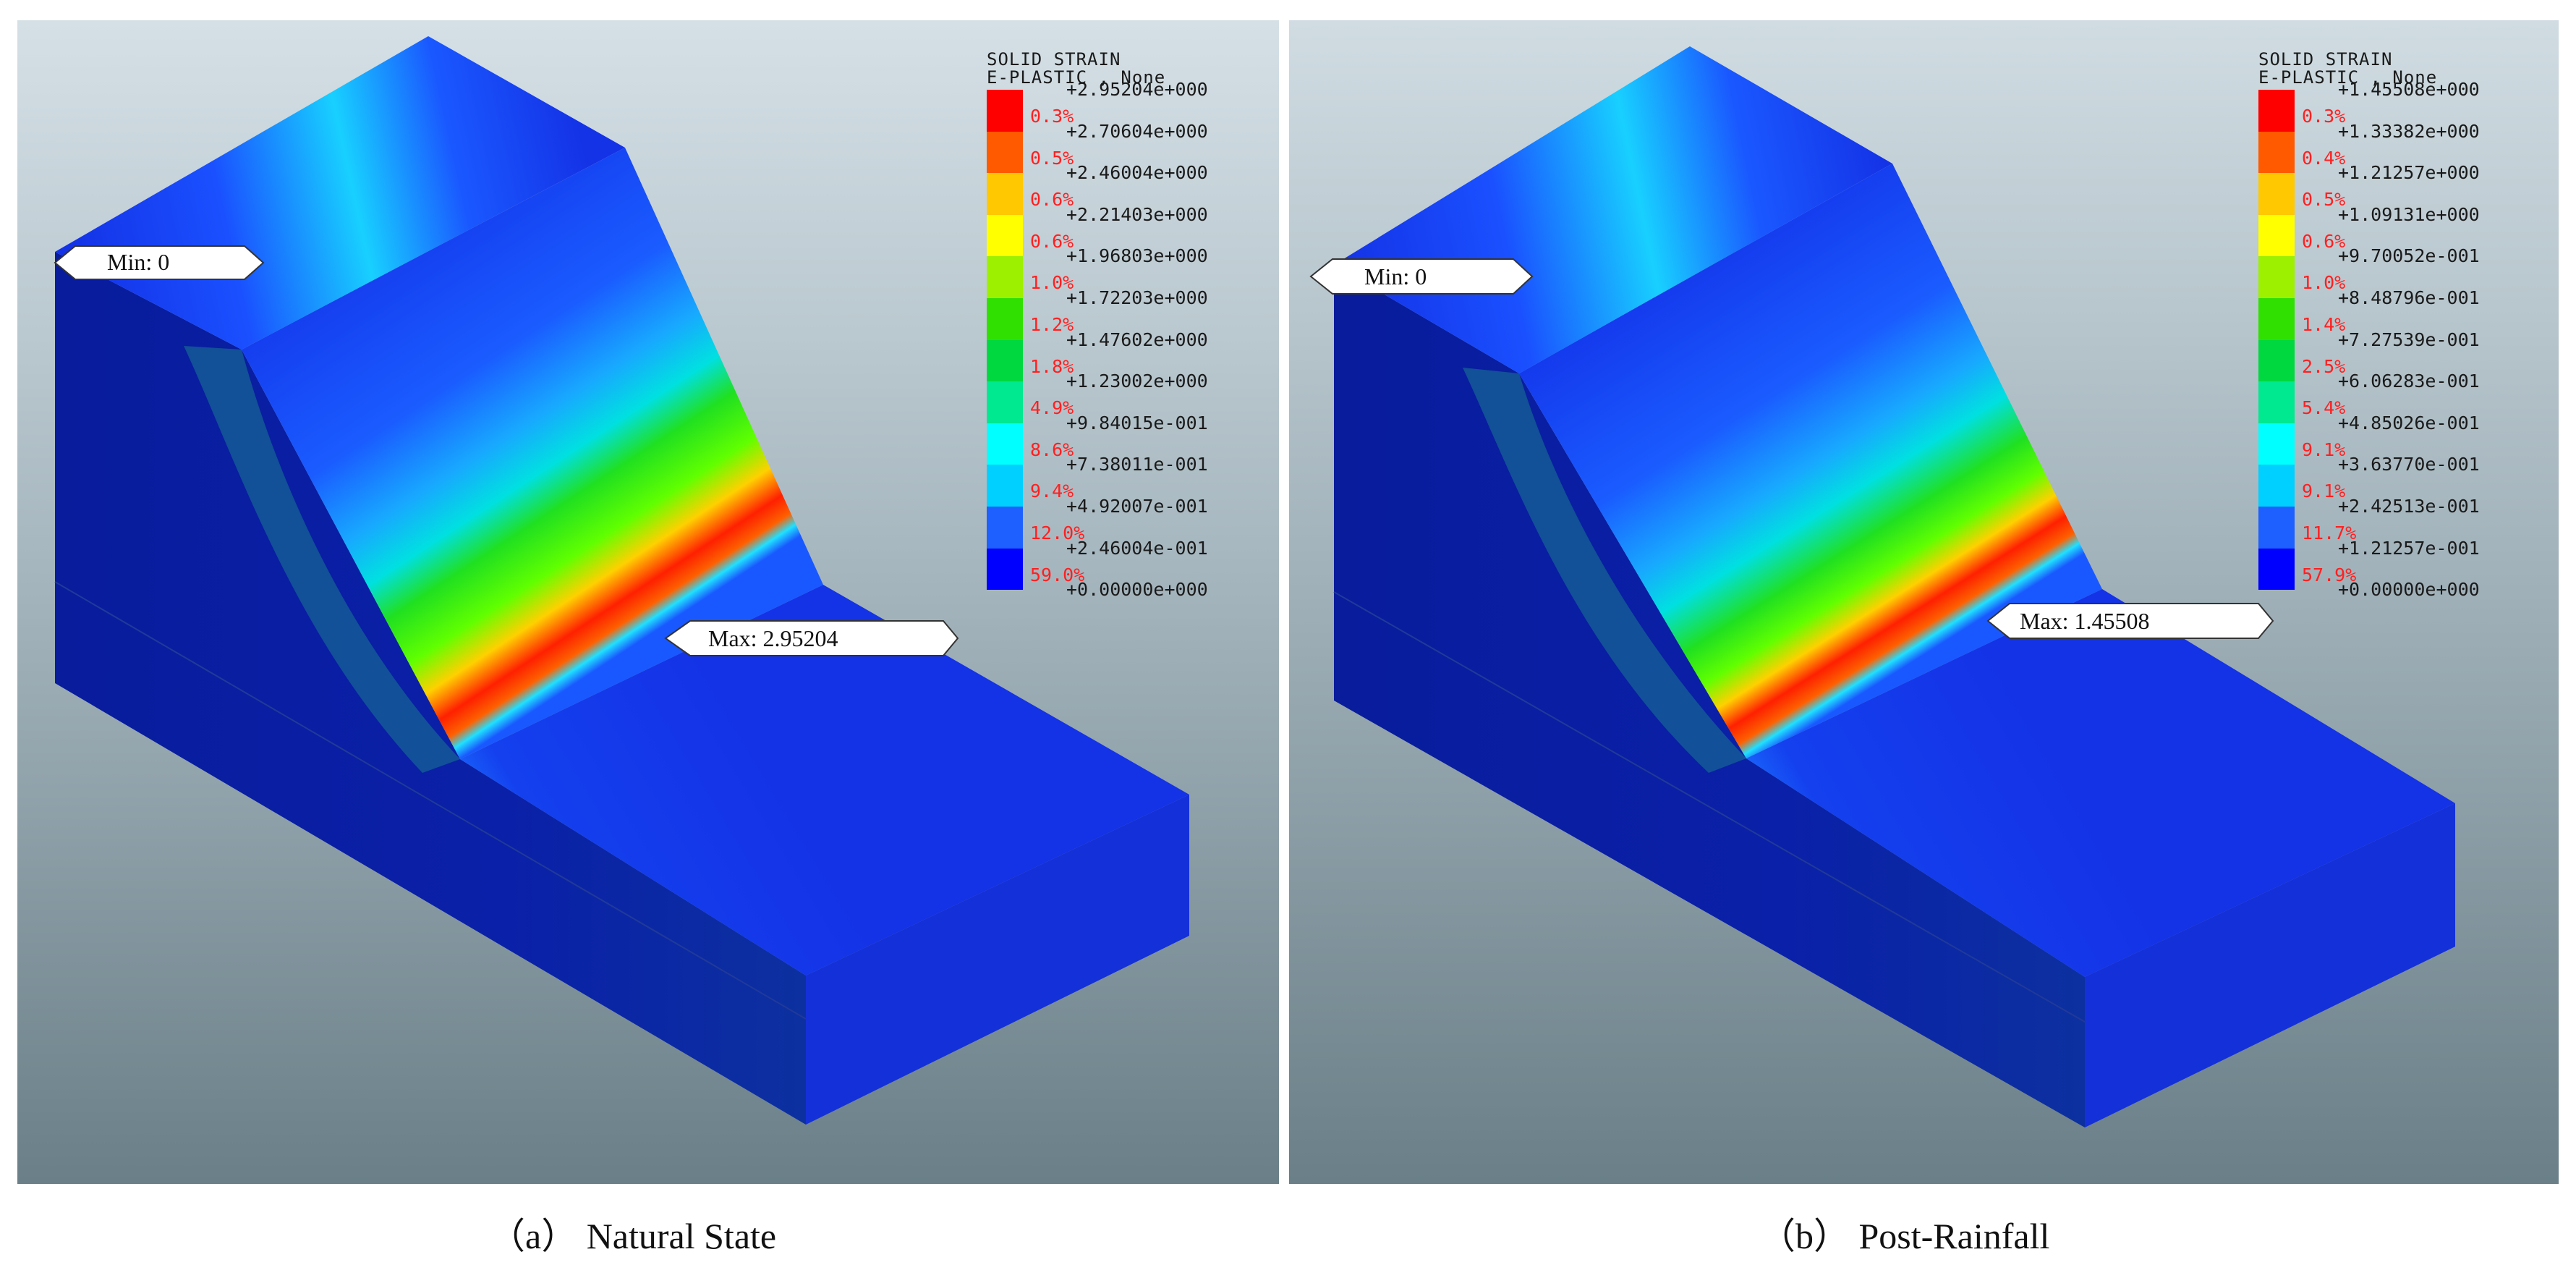  What do you see at coordinates (2409, 89) in the screenshot?
I see `legend-value: +1.45508e+000` at bounding box center [2409, 89].